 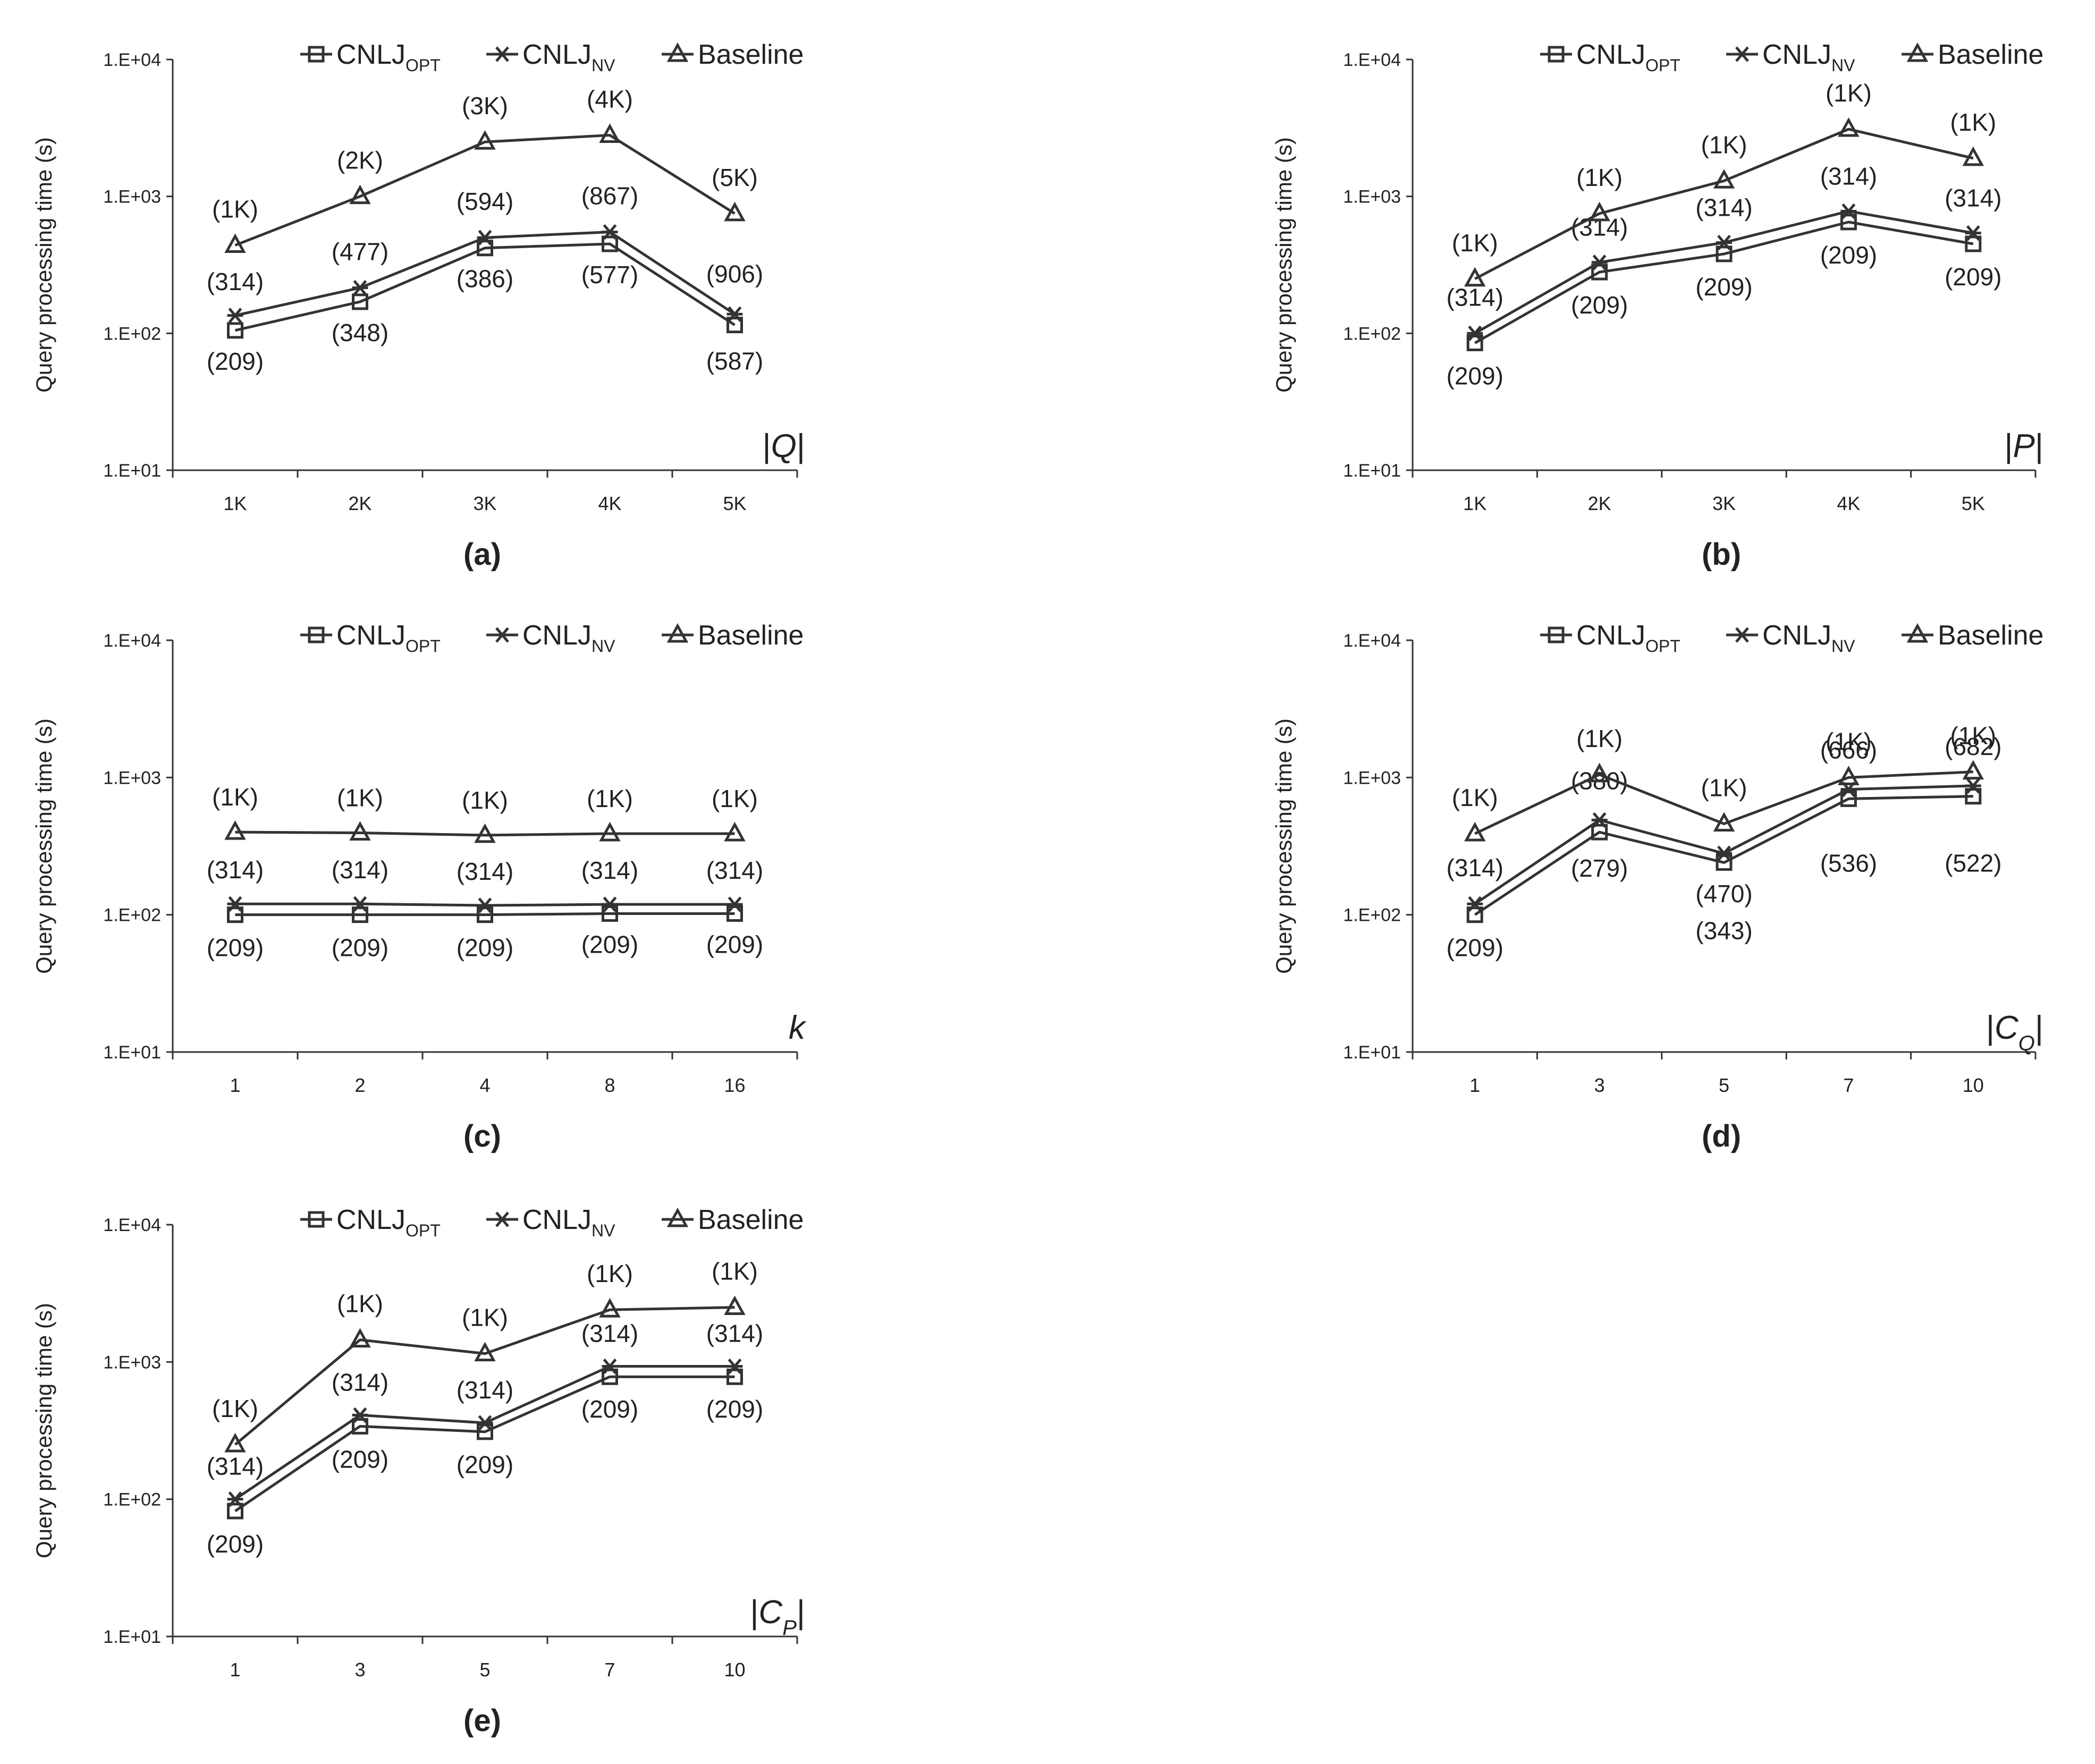 I want to click on x-tick-label: 1K, so click(x=1474, y=503).